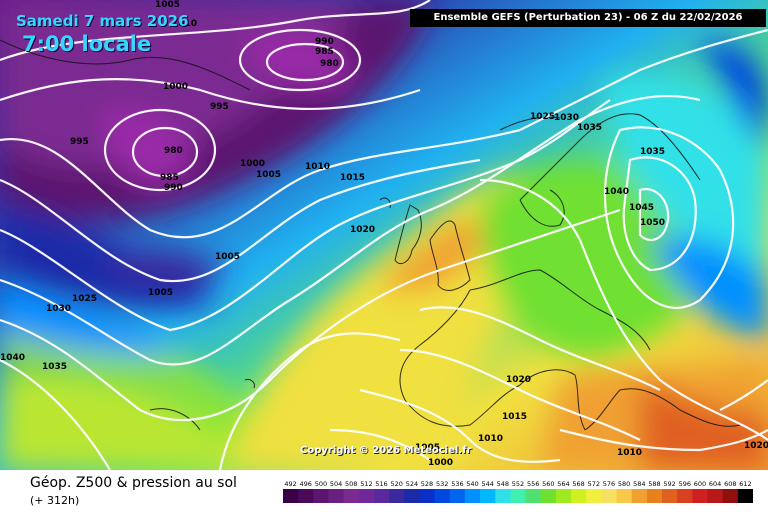  Describe the element at coordinates (336, 484) in the screenshot. I see `legend-label: 504` at that location.